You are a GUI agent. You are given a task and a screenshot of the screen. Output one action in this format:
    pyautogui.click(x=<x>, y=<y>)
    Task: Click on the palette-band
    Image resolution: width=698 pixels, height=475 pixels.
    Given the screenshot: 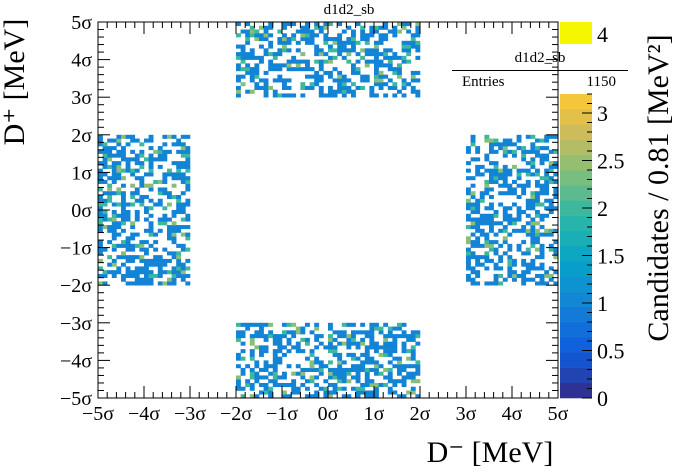 What is the action you would take?
    pyautogui.click(x=576, y=238)
    